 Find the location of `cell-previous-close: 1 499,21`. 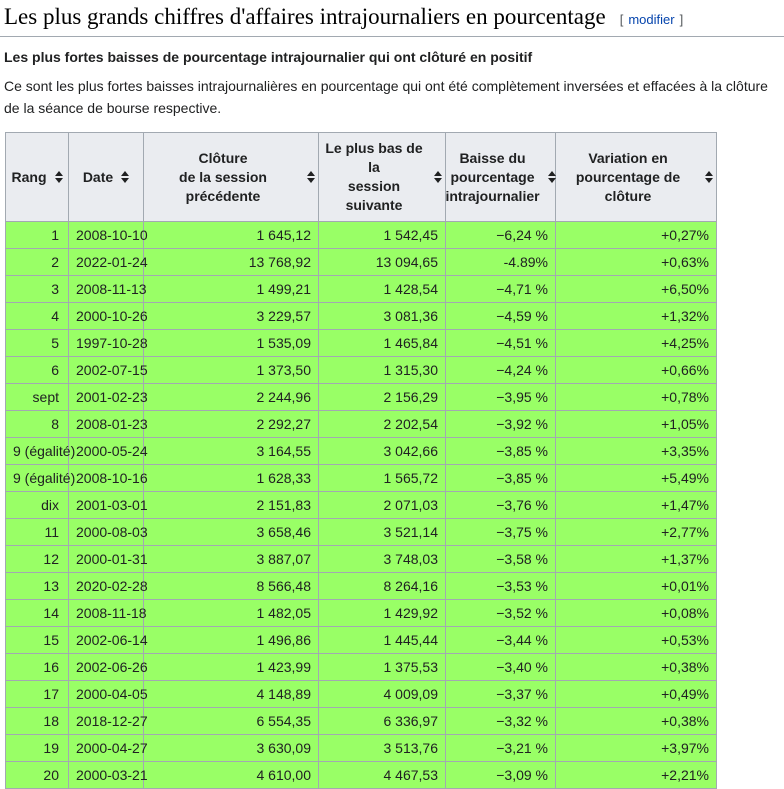

cell-previous-close: 1 499,21 is located at coordinates (231, 289).